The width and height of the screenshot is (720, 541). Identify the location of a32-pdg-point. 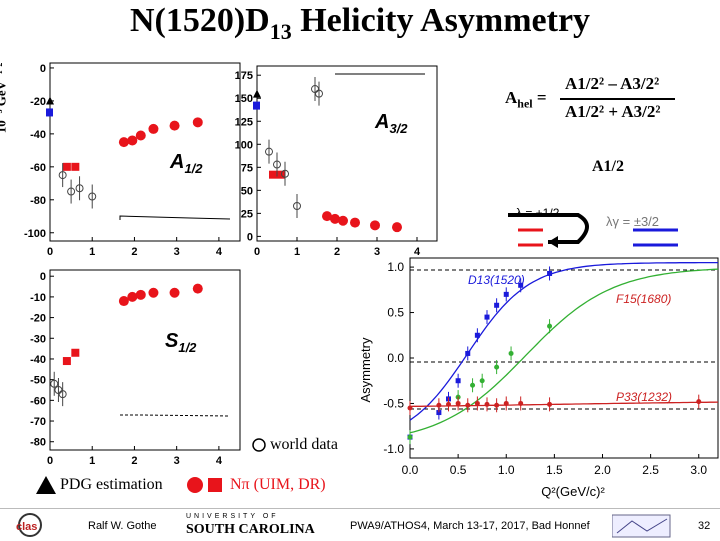
(256, 105).